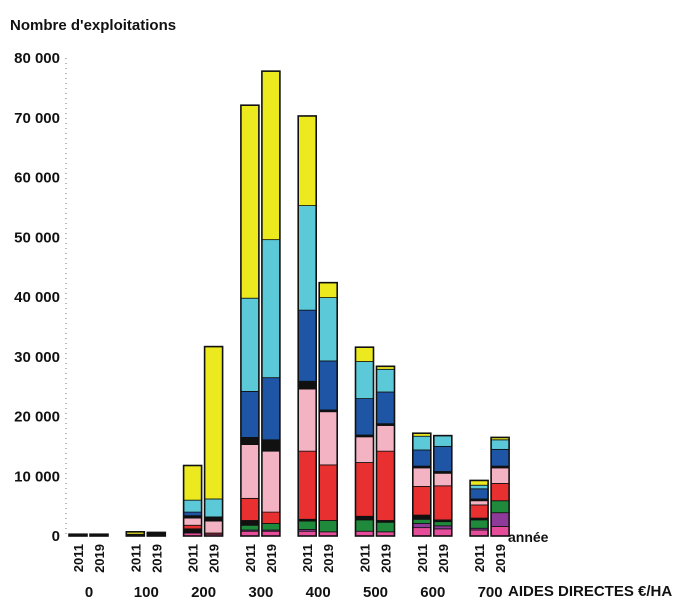  What do you see at coordinates (93, 25) in the screenshot?
I see `y-axis-title: Nombre d'exploitations` at bounding box center [93, 25].